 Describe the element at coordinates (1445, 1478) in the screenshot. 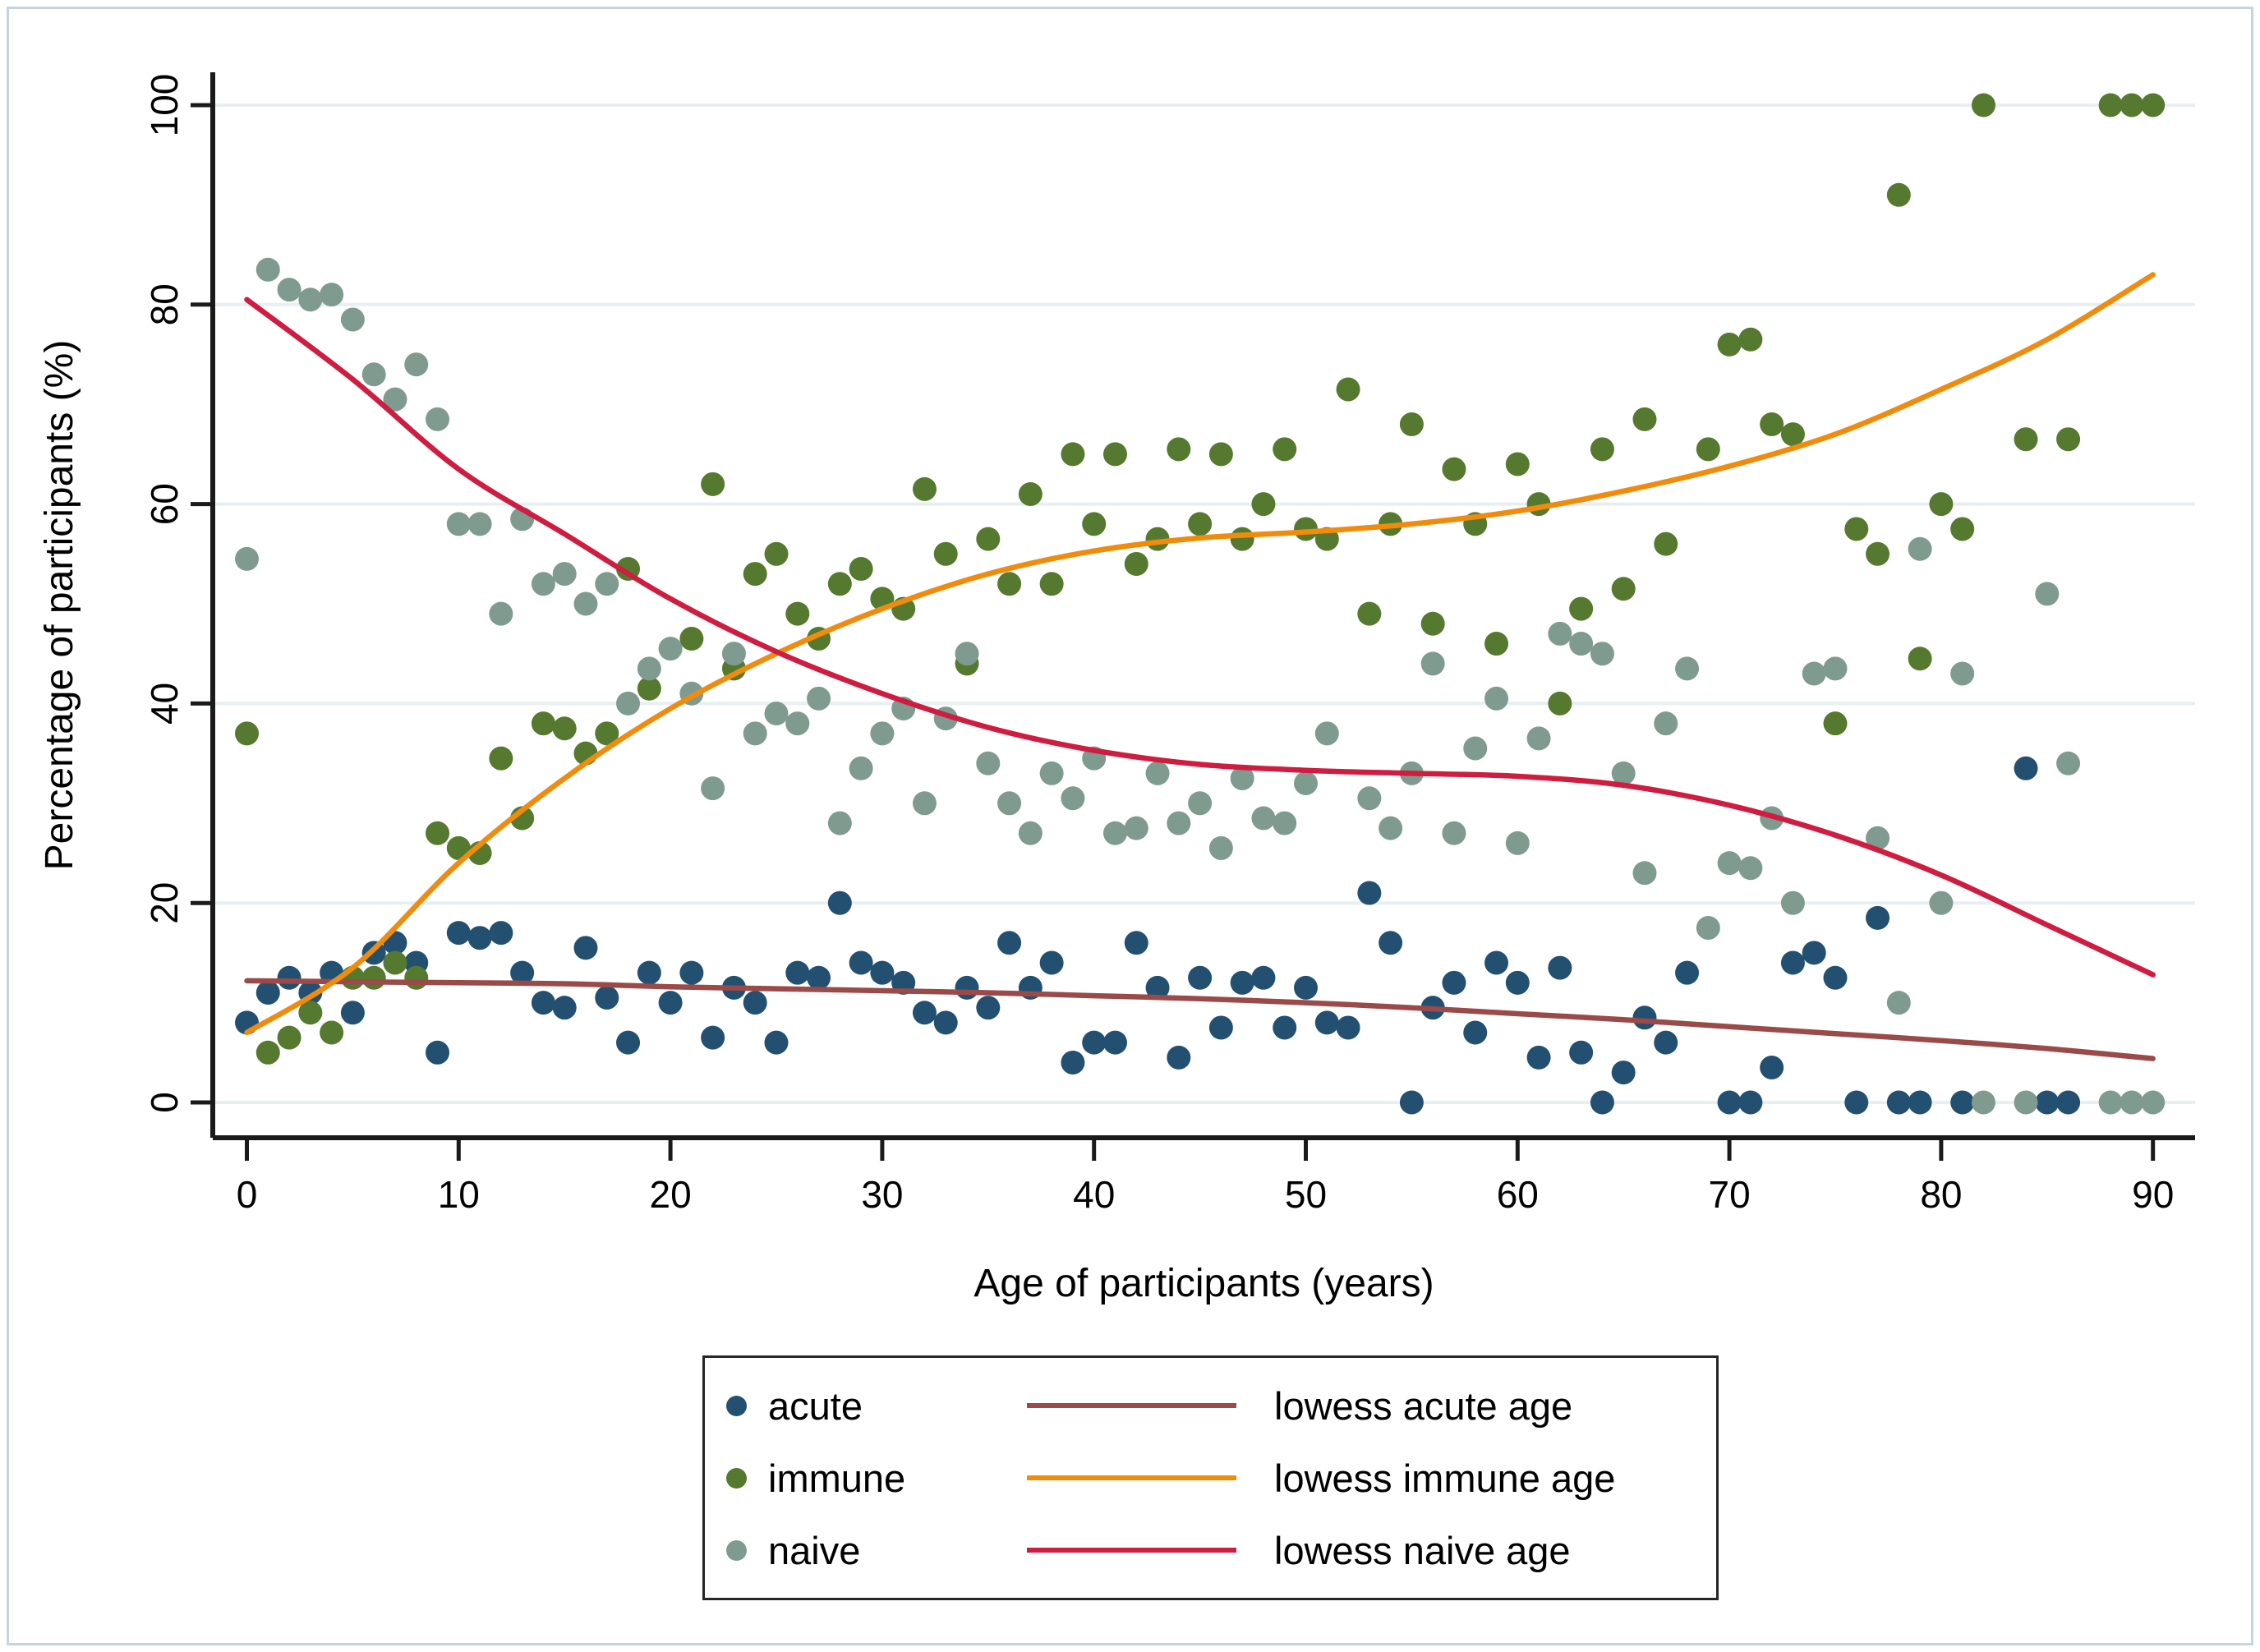

I see `legend-label-lowess-immune: lowess immune age` at that location.